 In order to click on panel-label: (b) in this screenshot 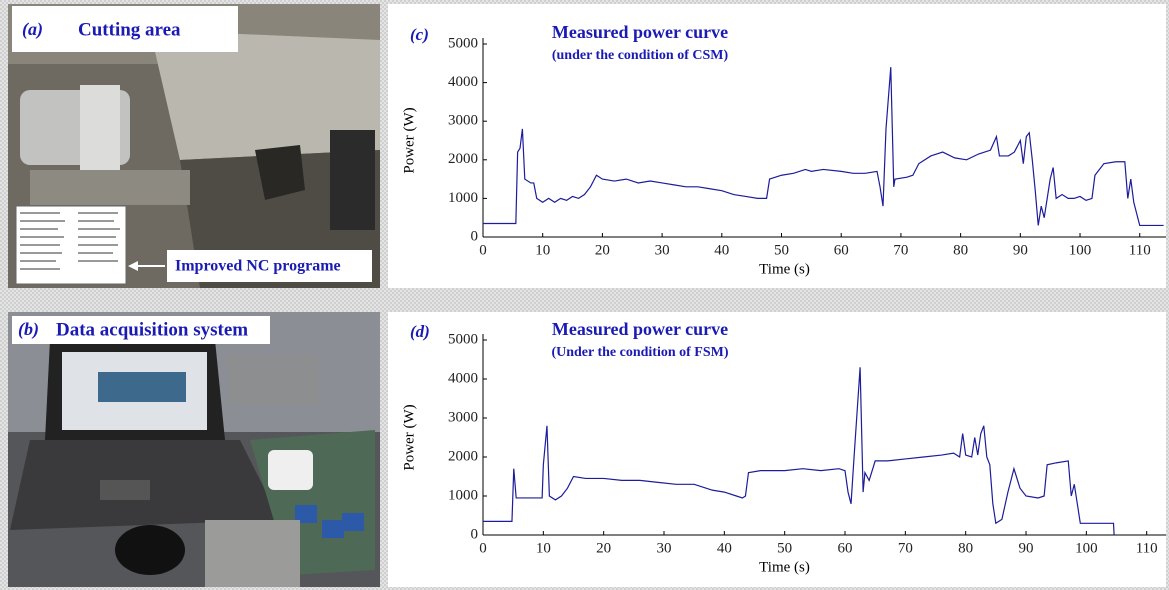, I will do `click(28, 329)`.